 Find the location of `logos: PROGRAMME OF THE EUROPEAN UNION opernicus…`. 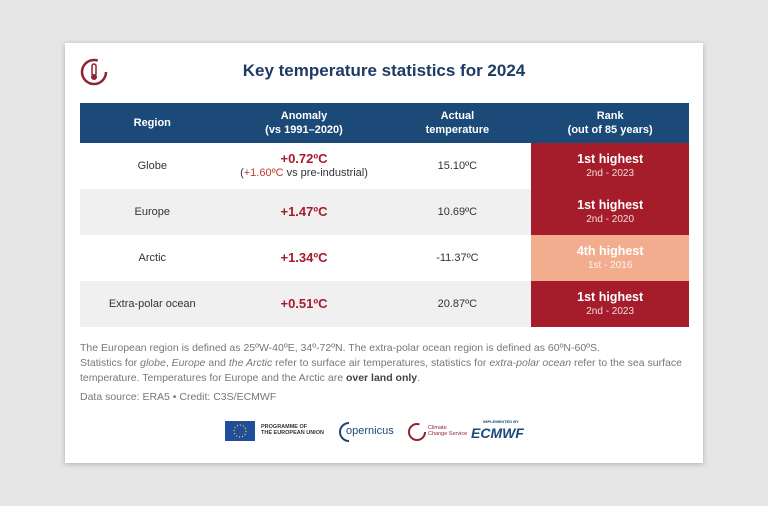

logos: PROGRAMME OF THE EUROPEAN UNION opernicus… is located at coordinates (390, 433).